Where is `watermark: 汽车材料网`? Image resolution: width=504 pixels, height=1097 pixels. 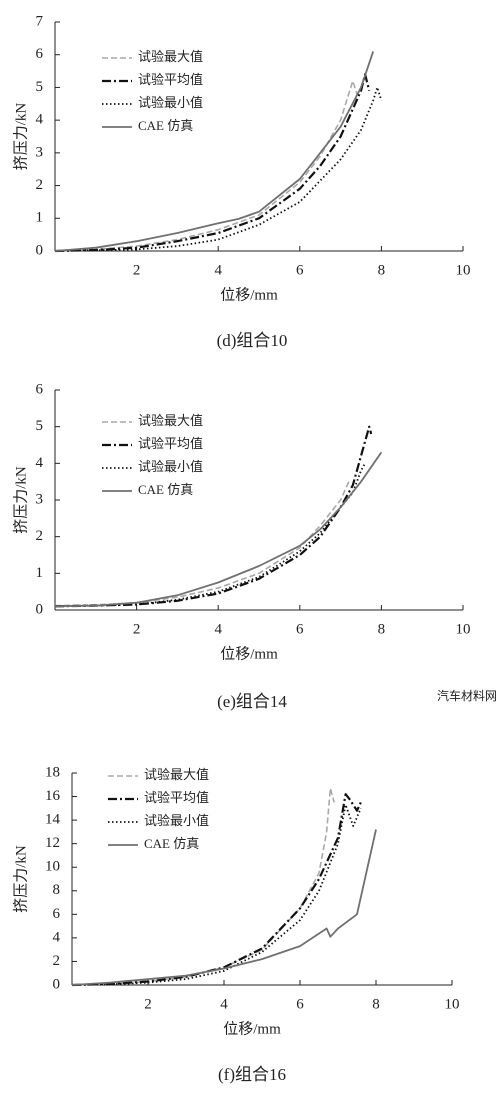 watermark: 汽车材料网 is located at coordinates (467, 695).